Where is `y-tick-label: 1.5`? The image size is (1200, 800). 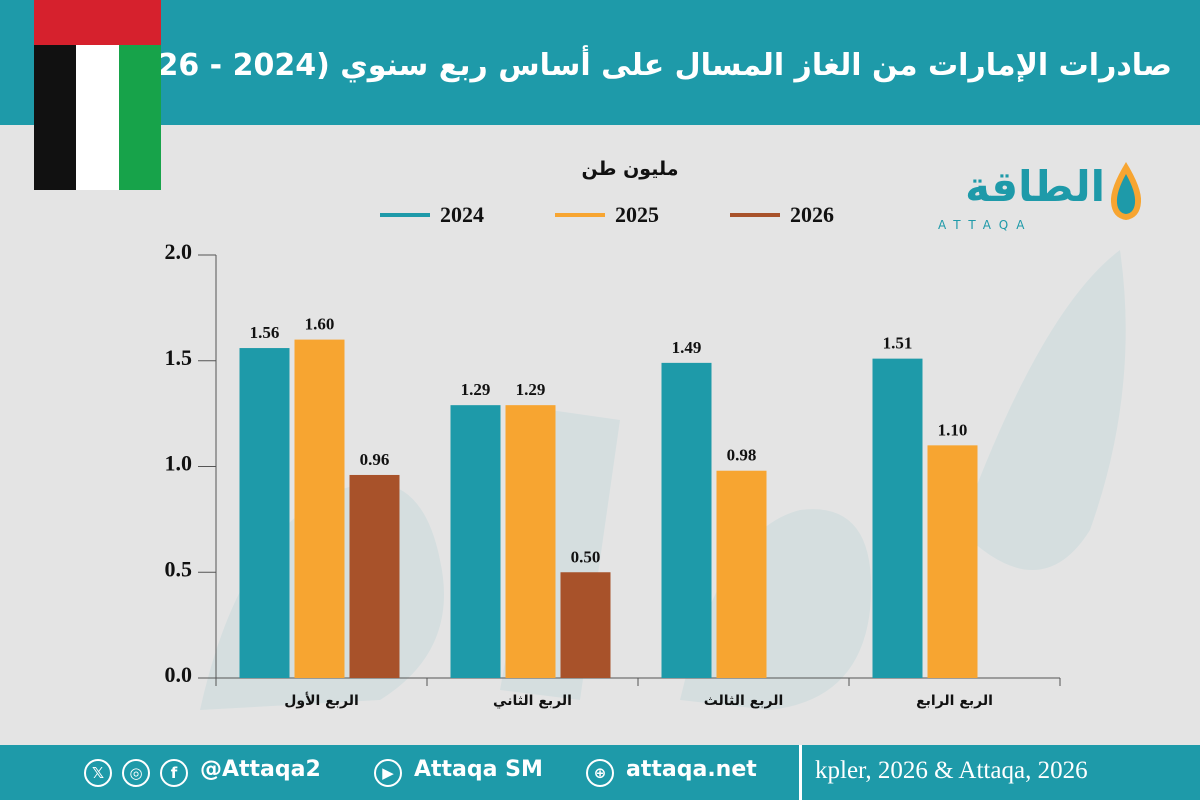 y-tick-label: 1.5 is located at coordinates (179, 357).